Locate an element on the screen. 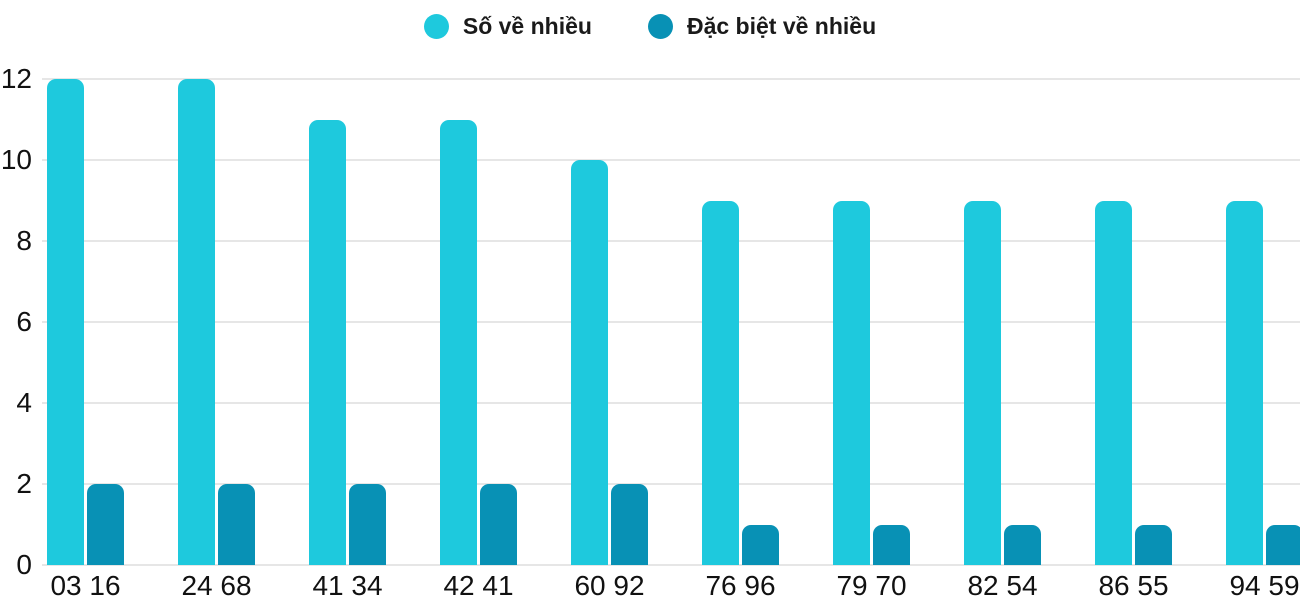 The height and width of the screenshot is (600, 1300). x-axis-label: 94 59 is located at coordinates (1264, 585).